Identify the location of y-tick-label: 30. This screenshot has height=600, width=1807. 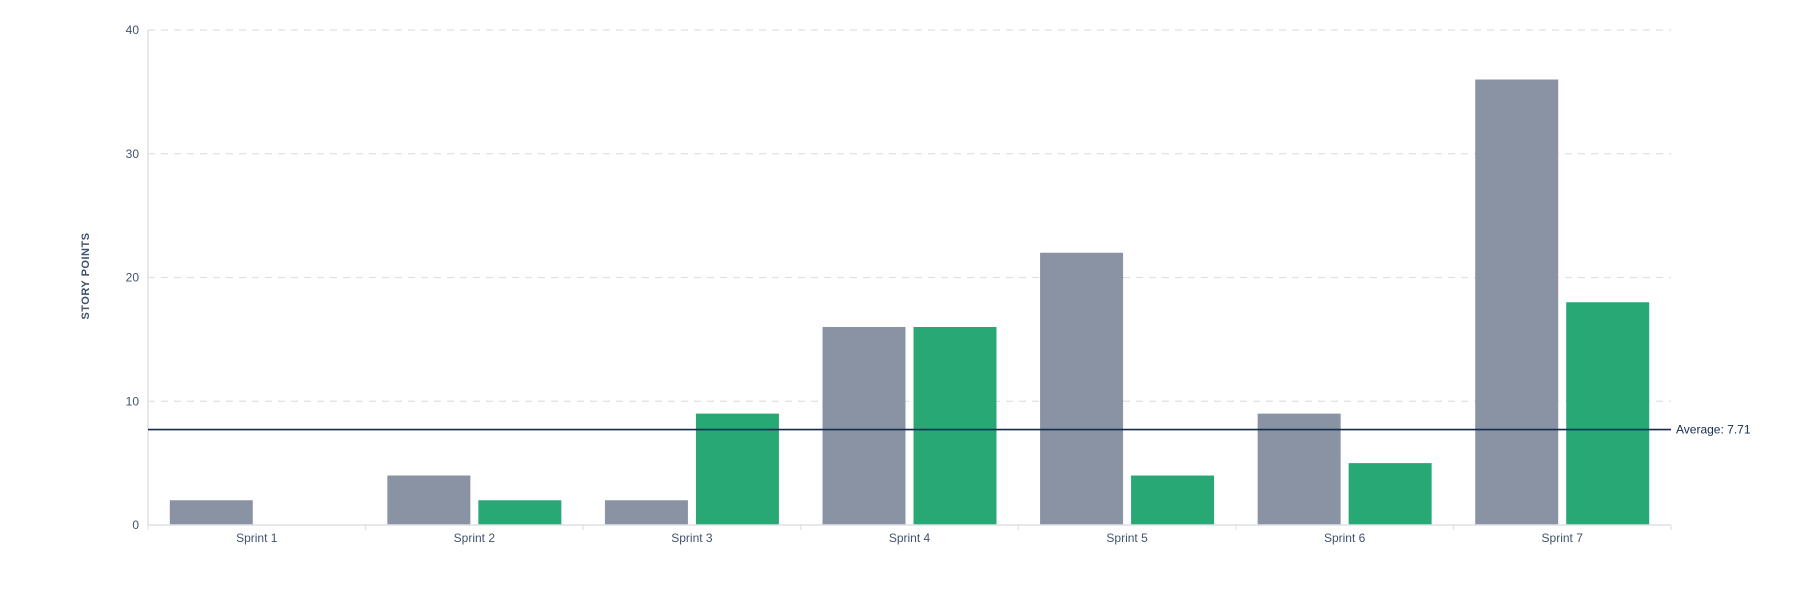
(133, 154).